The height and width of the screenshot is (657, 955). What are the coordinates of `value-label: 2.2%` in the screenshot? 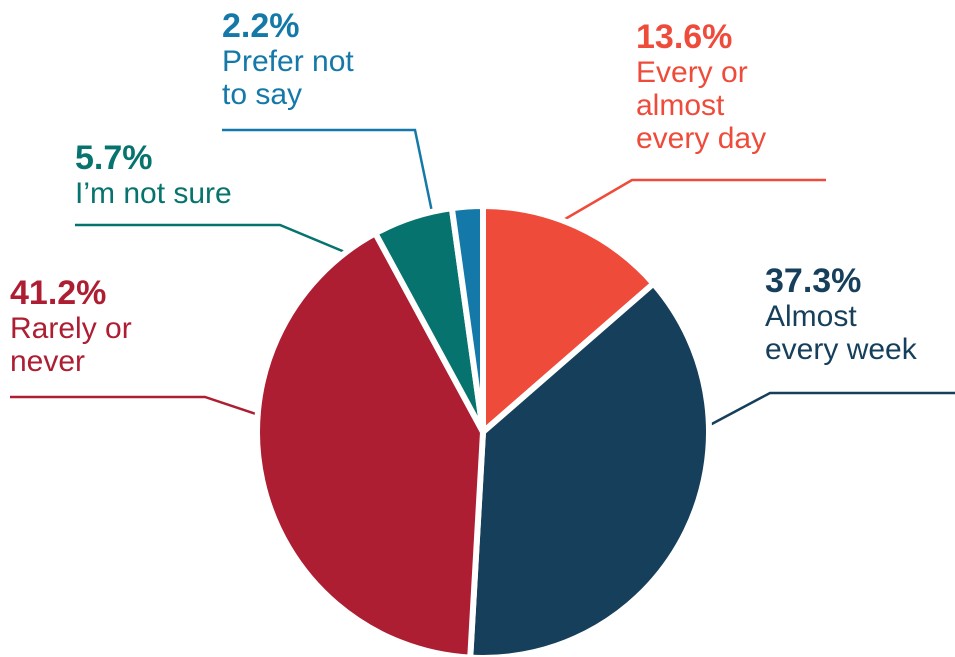 It's located at (261, 26).